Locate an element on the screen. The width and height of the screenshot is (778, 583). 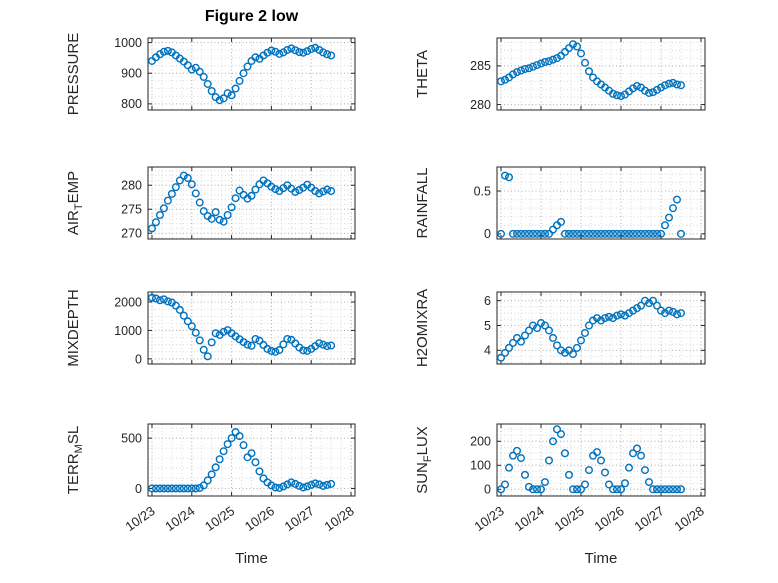
x-axis-label-left: Time is located at coordinates (251, 558).